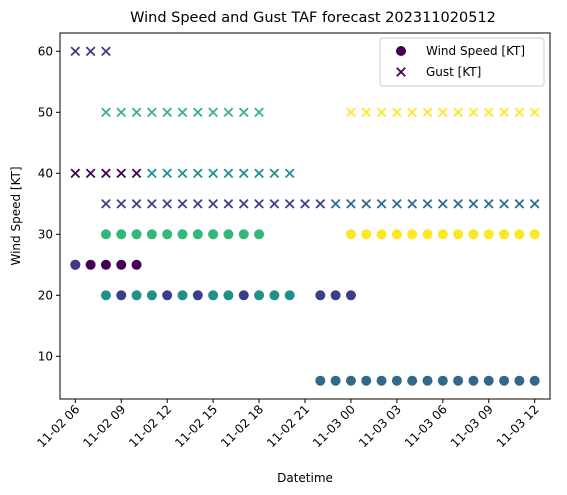  Describe the element at coordinates (475, 51) in the screenshot. I see `legend-label: Wind Speed [KT]` at that location.